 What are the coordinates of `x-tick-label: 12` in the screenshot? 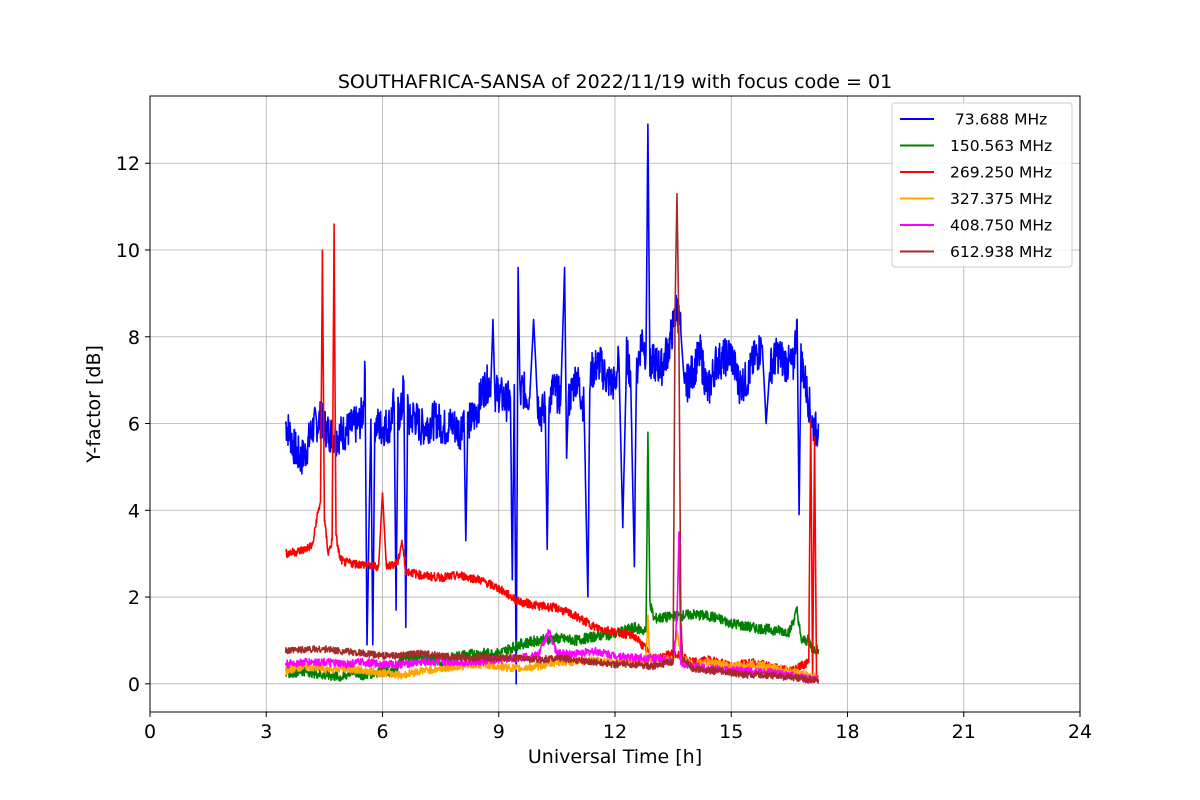 It's located at (615, 732).